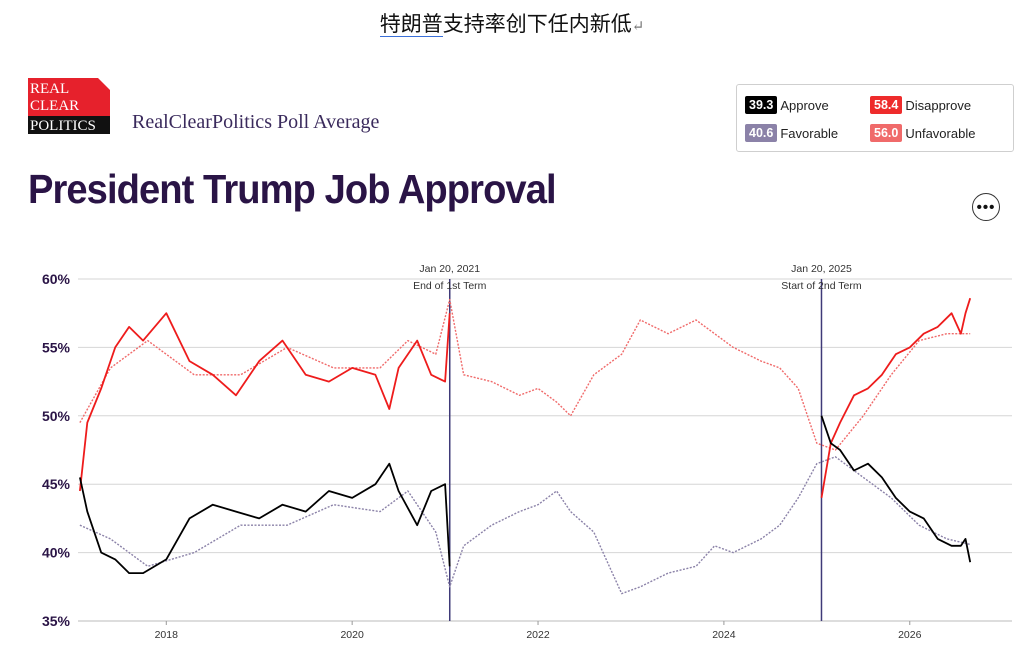  What do you see at coordinates (63, 126) in the screenshot?
I see `logo-line-3: POLITICS` at bounding box center [63, 126].